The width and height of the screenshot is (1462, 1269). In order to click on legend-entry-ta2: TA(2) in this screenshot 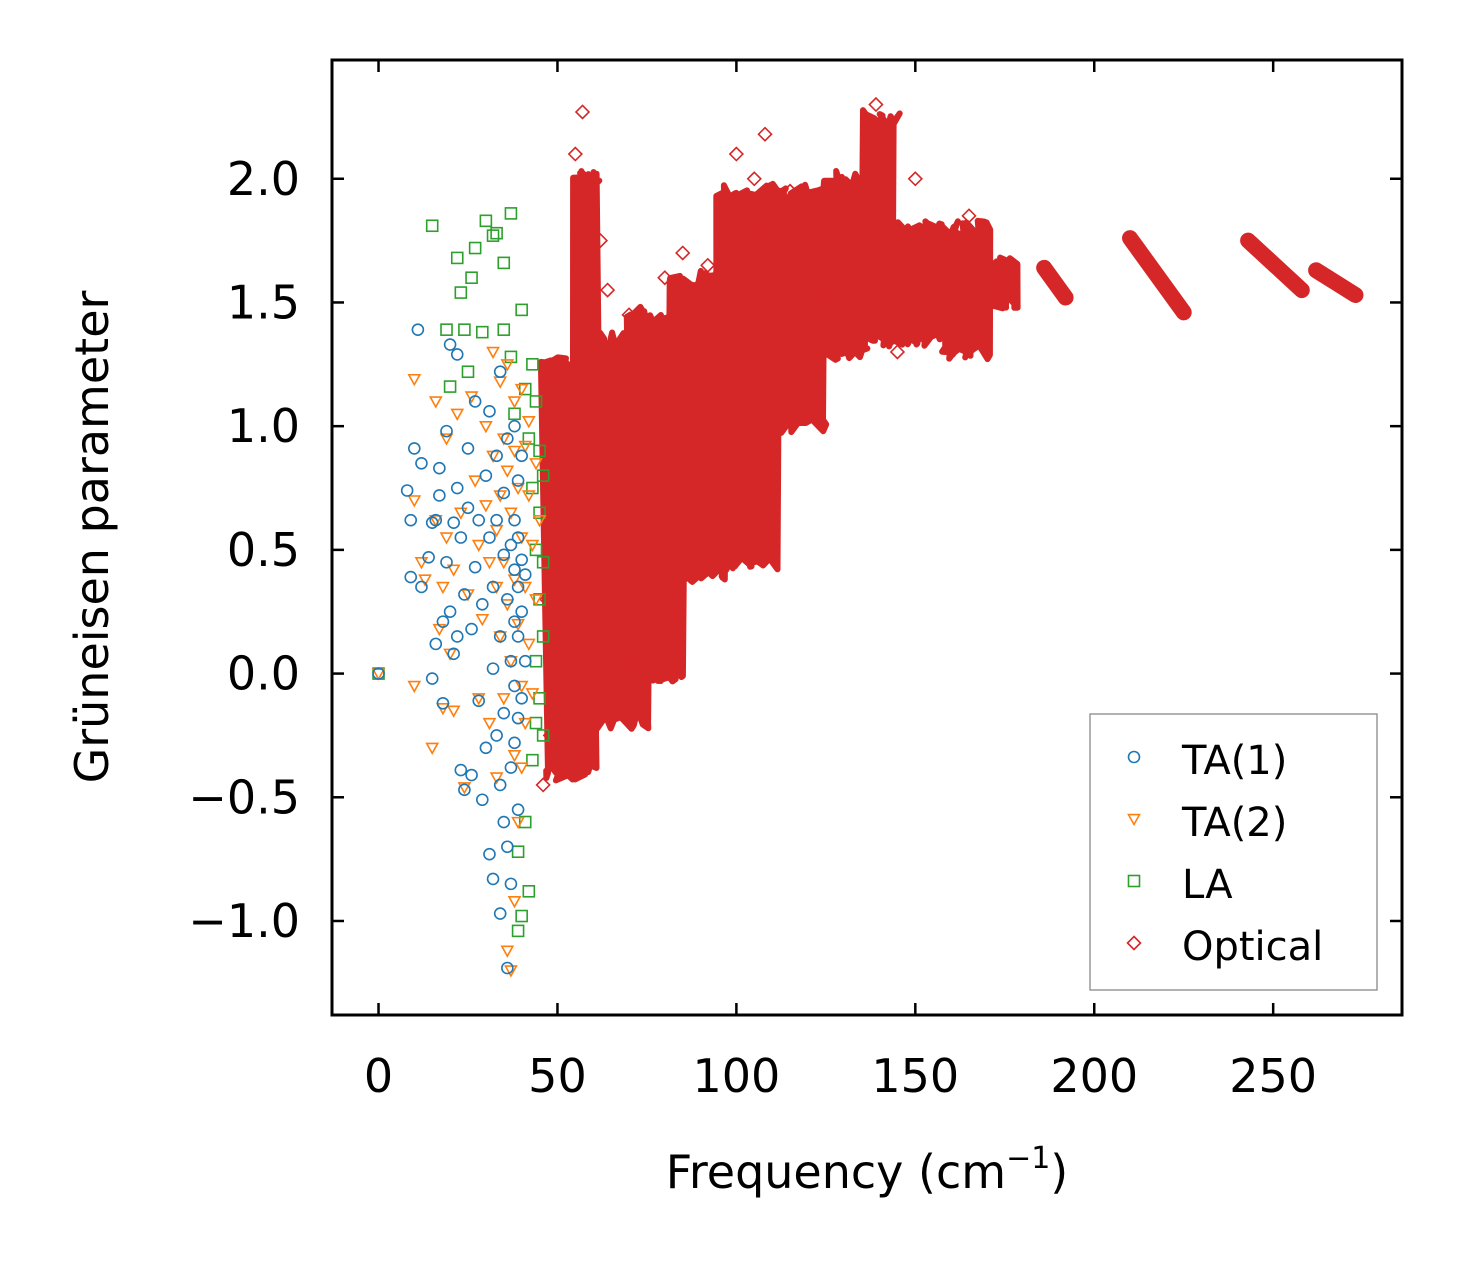, I will do `click(1207, 823)`.